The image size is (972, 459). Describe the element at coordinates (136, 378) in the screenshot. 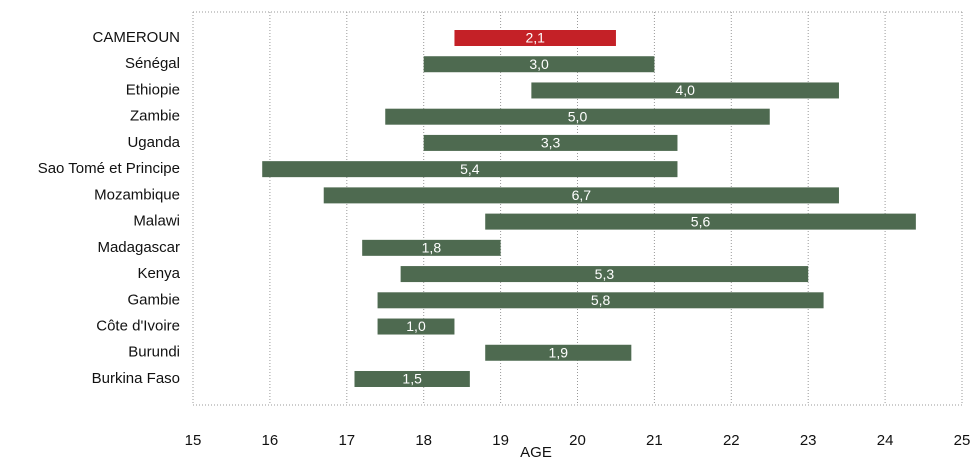

I see `y-tick-label: Burkina Faso` at that location.